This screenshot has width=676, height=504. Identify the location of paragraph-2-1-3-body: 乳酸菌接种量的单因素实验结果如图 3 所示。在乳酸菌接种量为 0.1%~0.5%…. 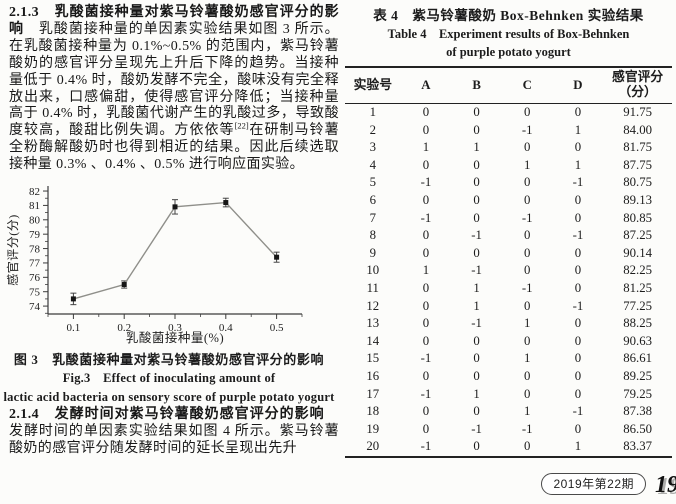
(174, 80).